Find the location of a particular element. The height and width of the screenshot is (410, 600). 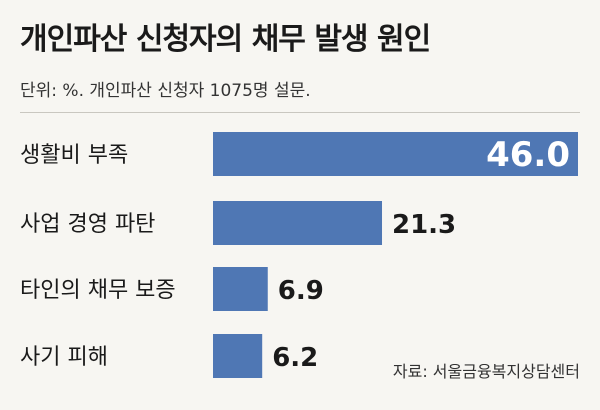

chart-title: 개인파산 신청자의 채무 발생 원인 is located at coordinates (225, 39).